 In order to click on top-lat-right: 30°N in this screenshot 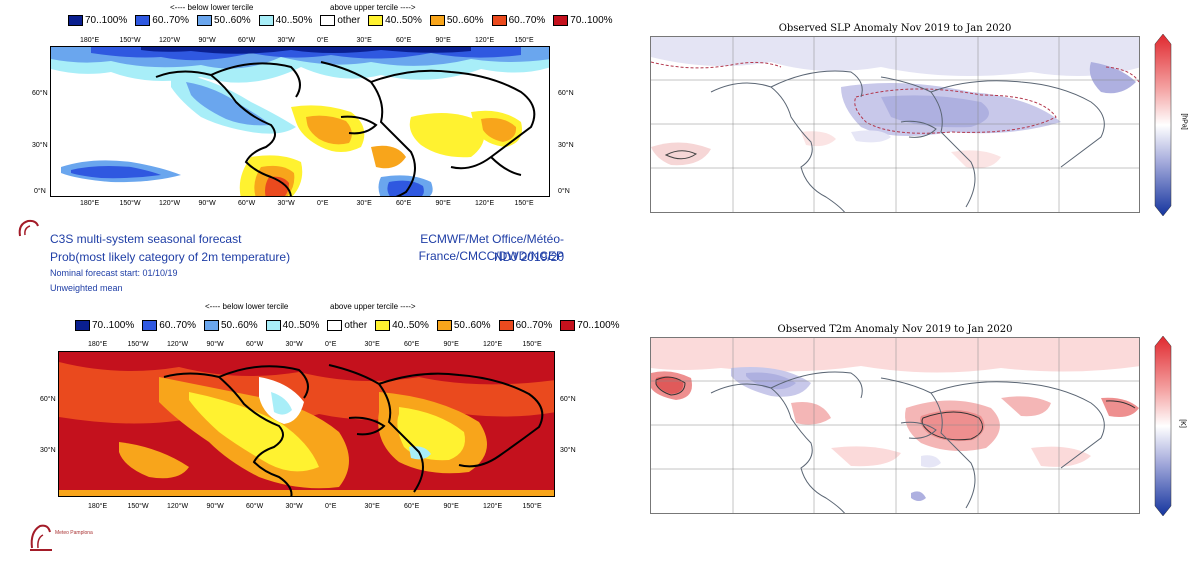, I will do `click(566, 145)`.